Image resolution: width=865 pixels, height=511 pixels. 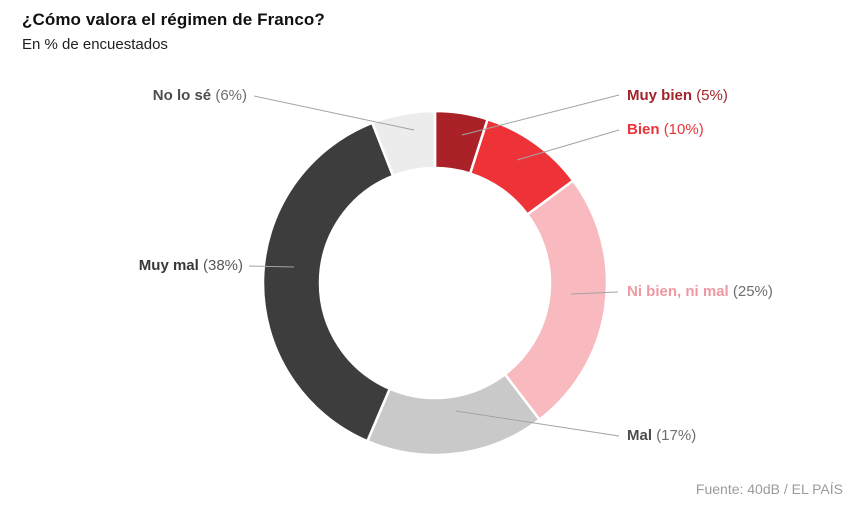 What do you see at coordinates (568, 145) in the screenshot?
I see `leader-line-bien` at bounding box center [568, 145].